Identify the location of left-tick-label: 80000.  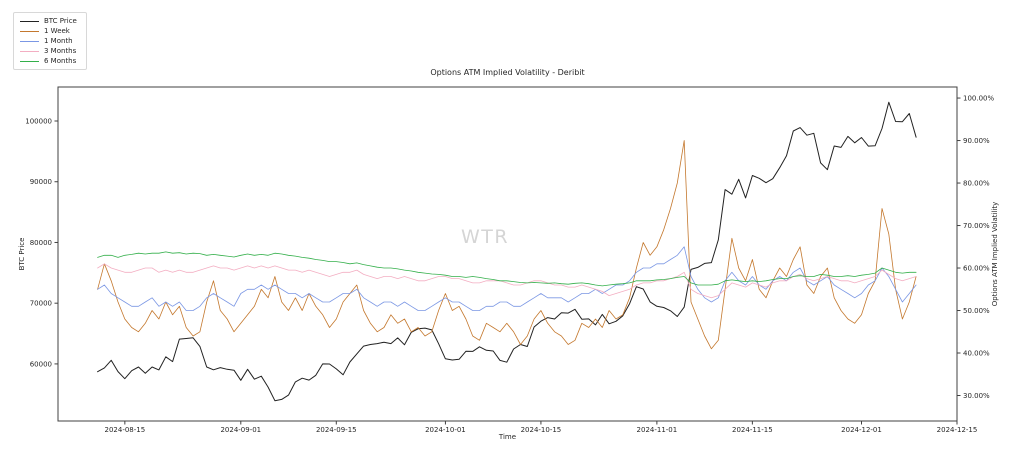
(41, 243).